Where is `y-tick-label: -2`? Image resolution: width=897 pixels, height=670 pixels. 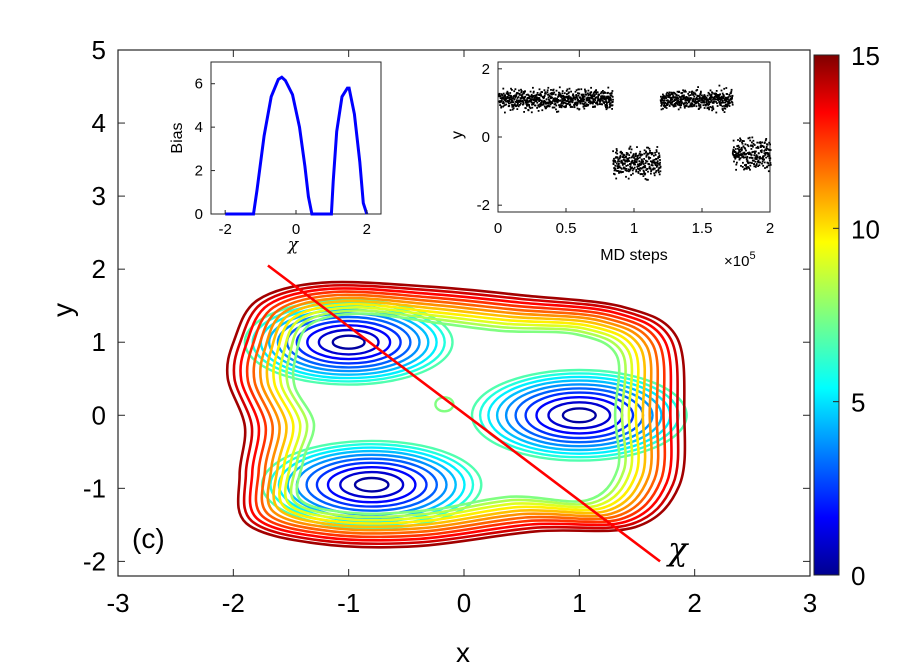
y-tick-label: -2 is located at coordinates (94, 561).